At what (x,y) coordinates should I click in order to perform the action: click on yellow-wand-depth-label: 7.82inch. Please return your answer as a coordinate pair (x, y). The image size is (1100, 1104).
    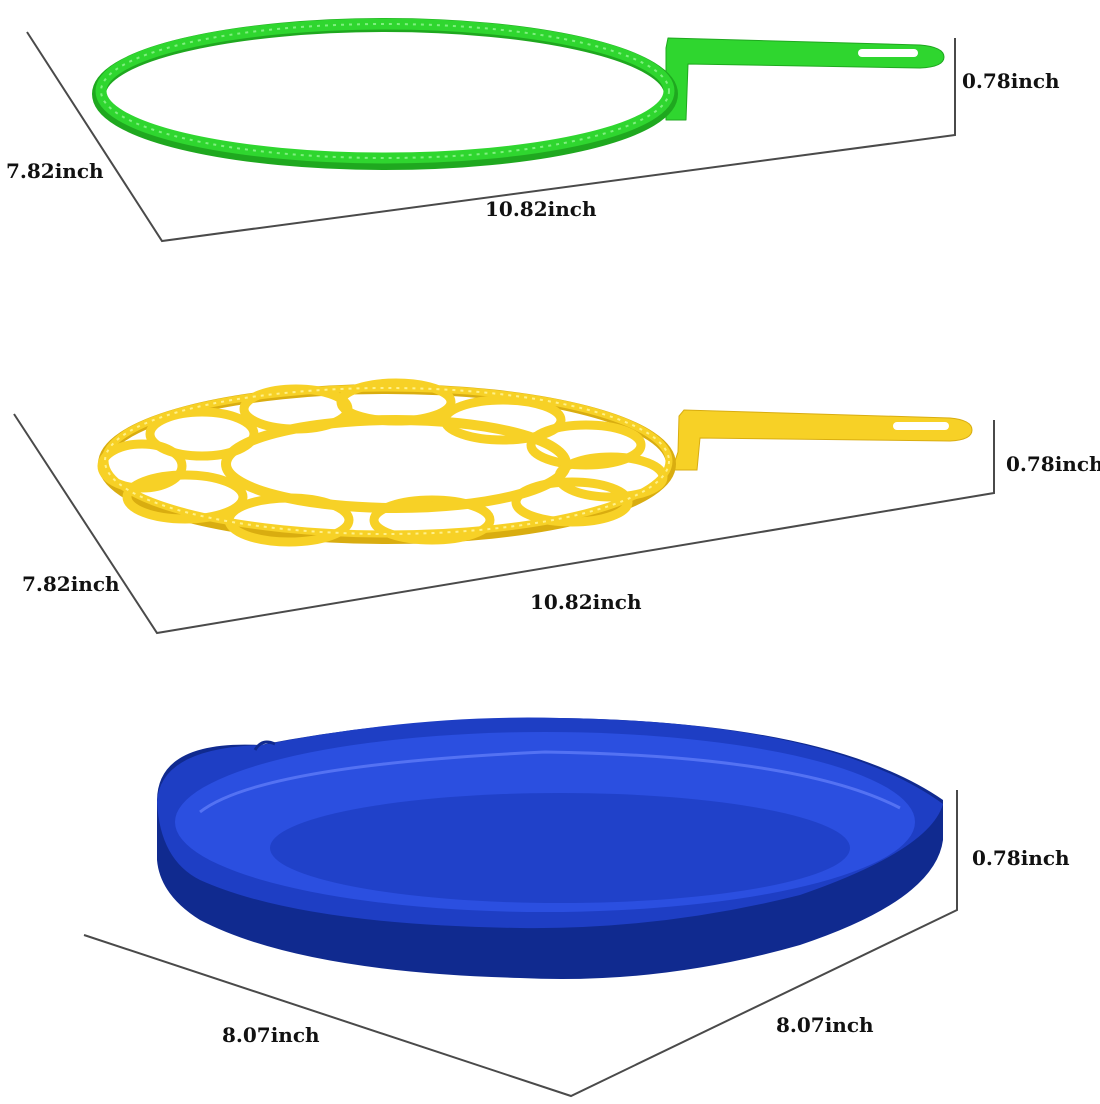
    Looking at the image, I should click on (71, 584).